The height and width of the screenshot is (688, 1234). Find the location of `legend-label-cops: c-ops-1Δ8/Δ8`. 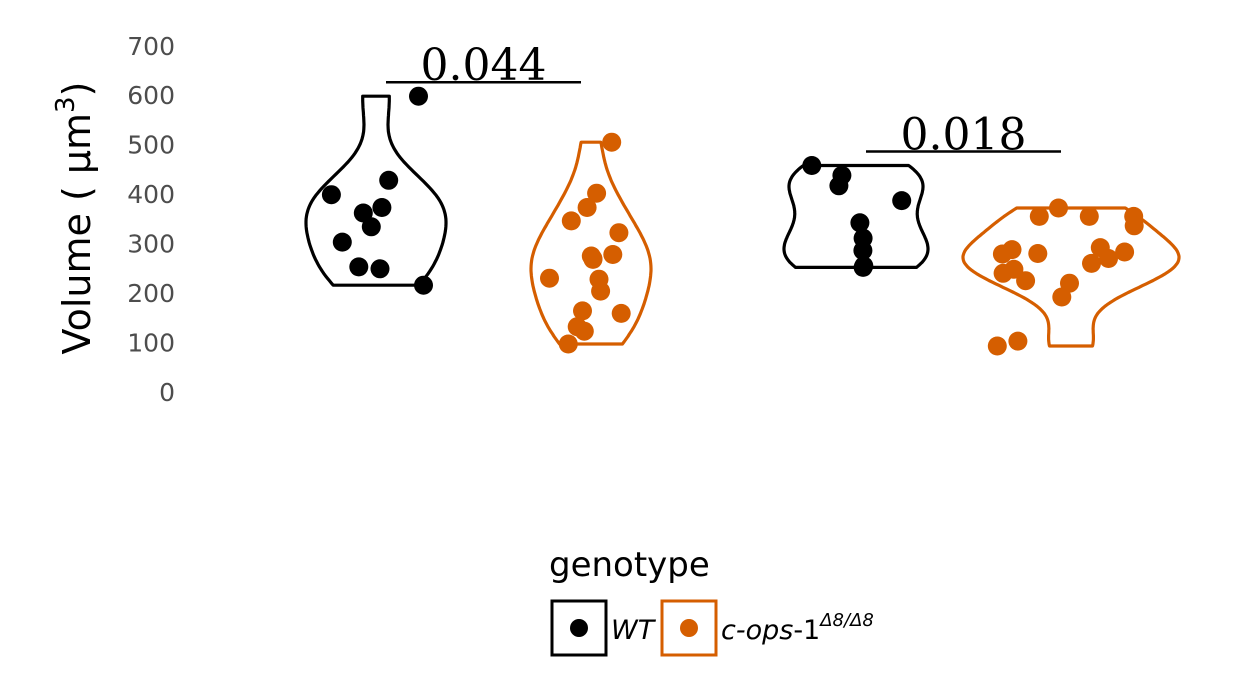

legend-label-cops: c-ops-1Δ8/Δ8 is located at coordinates (797, 628).